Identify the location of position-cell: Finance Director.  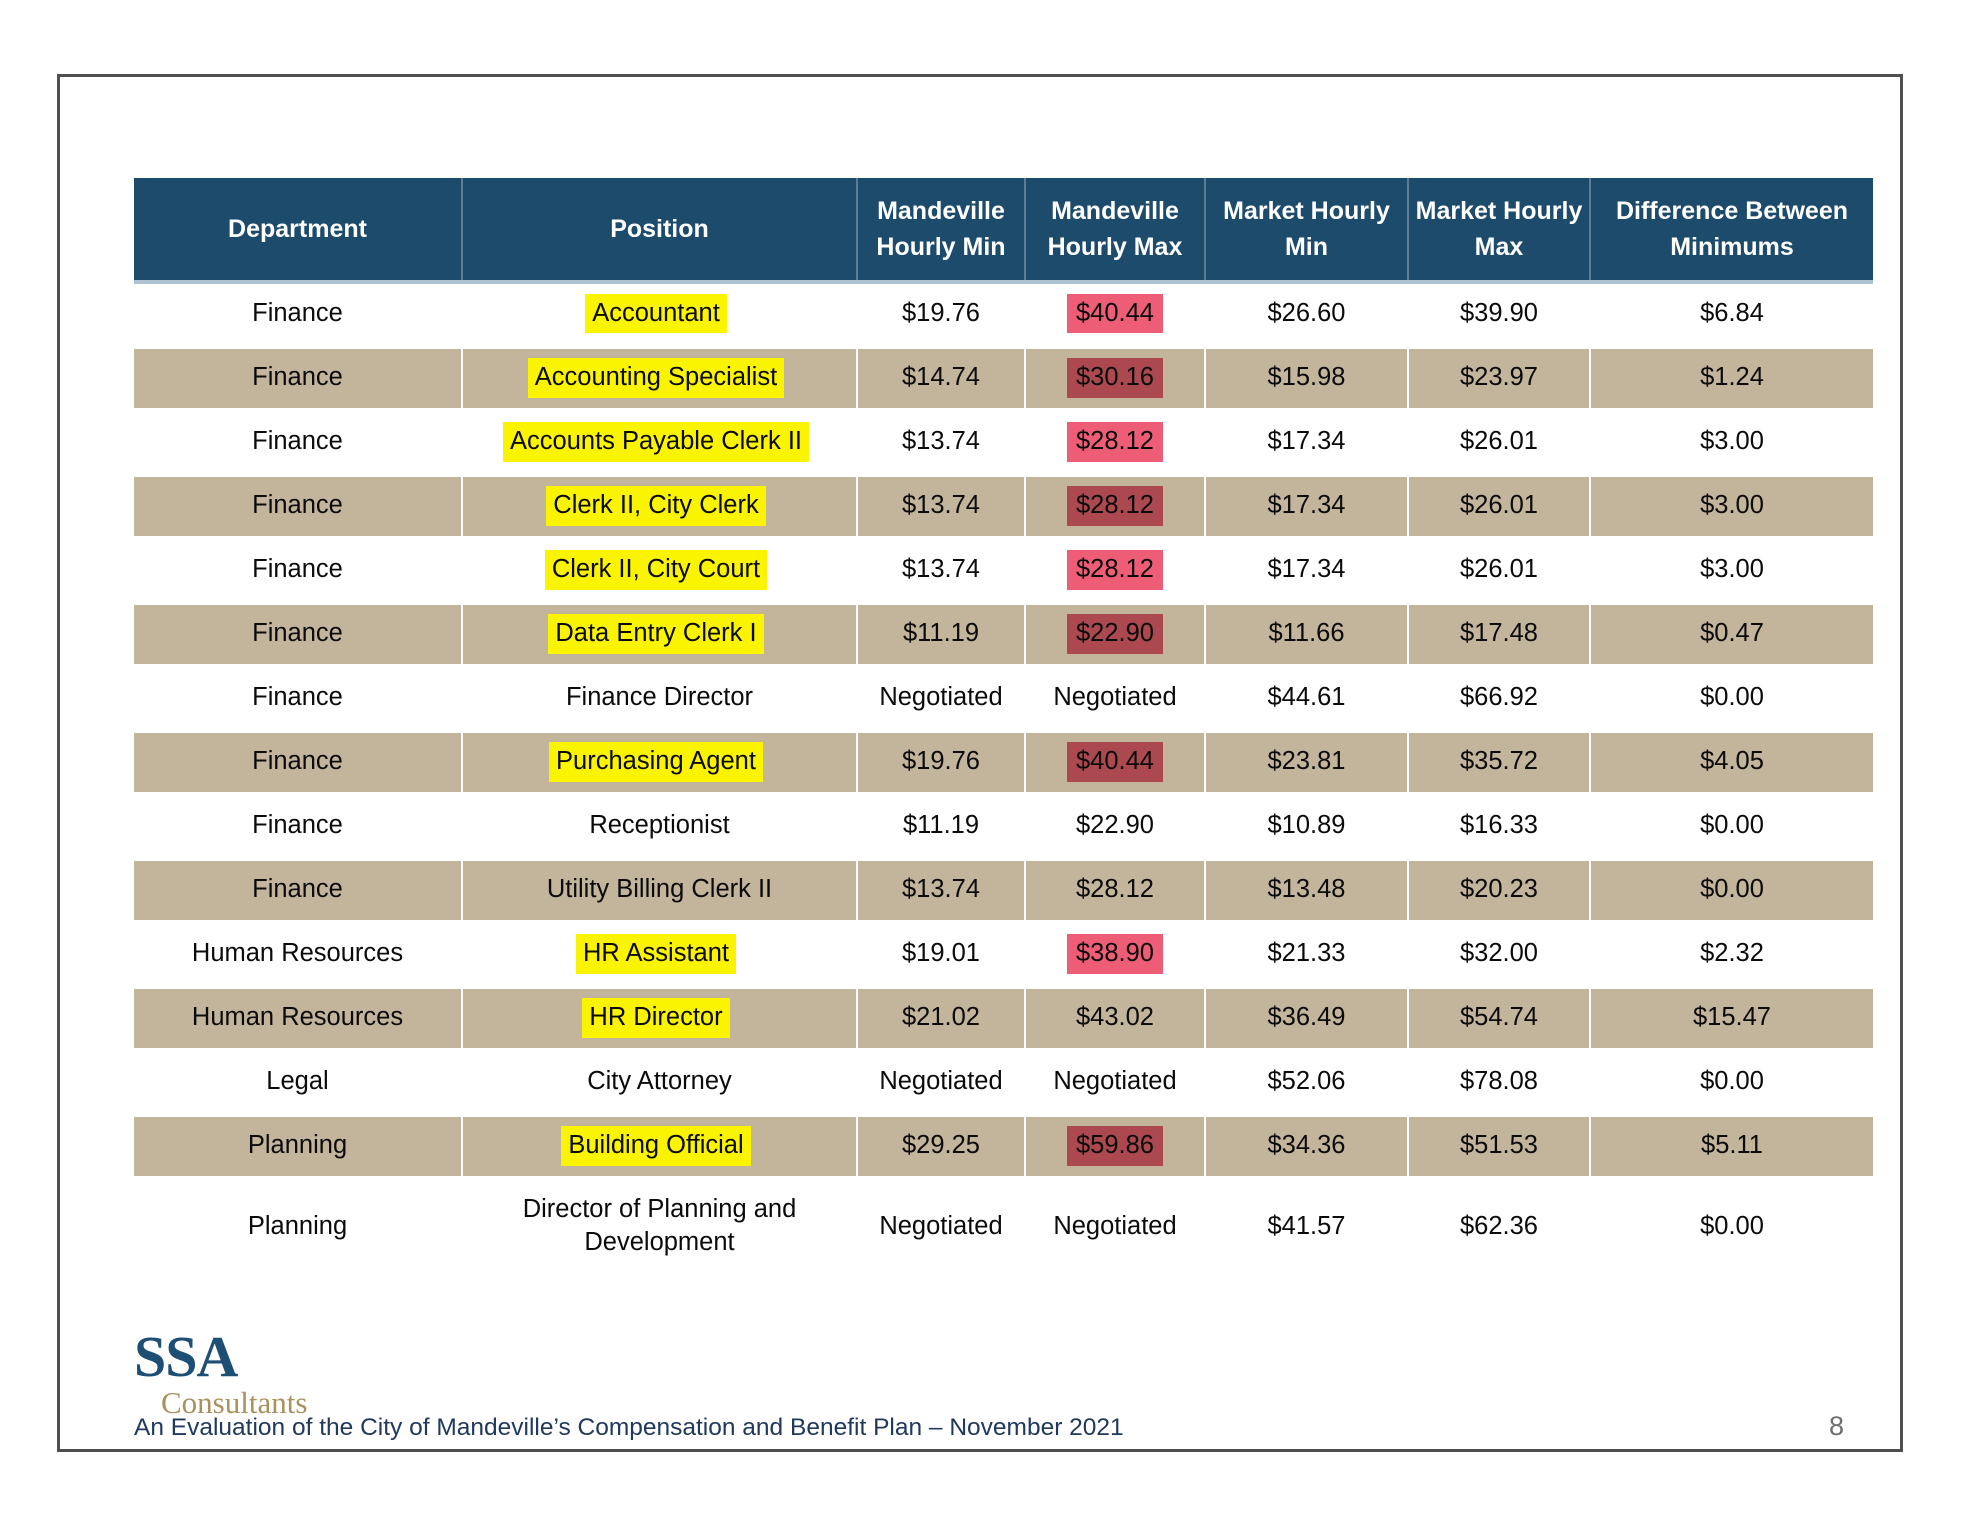
(659, 699).